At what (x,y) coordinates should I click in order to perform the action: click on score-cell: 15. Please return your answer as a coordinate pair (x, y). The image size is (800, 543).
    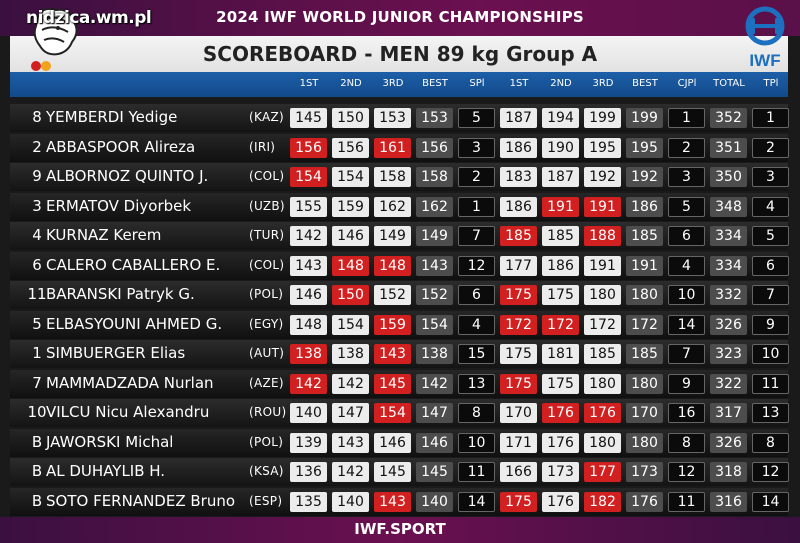
    Looking at the image, I should click on (476, 354).